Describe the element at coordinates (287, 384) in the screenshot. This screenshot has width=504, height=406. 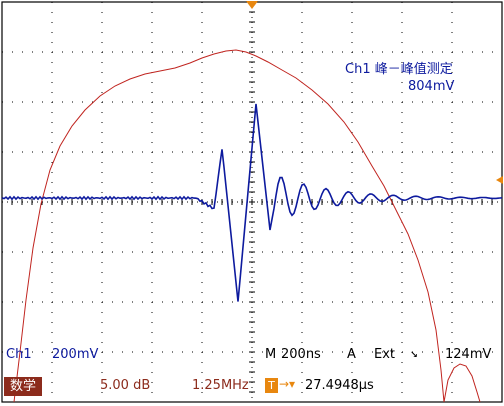
I see `trigger-position-arrow-icon: →▾` at that location.